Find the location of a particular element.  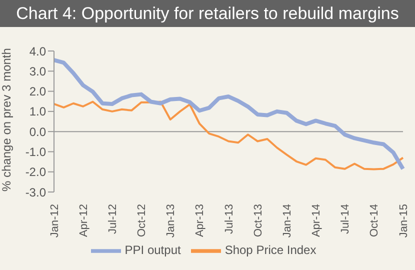

x-tick-label: Jan-15 is located at coordinates (404, 221).